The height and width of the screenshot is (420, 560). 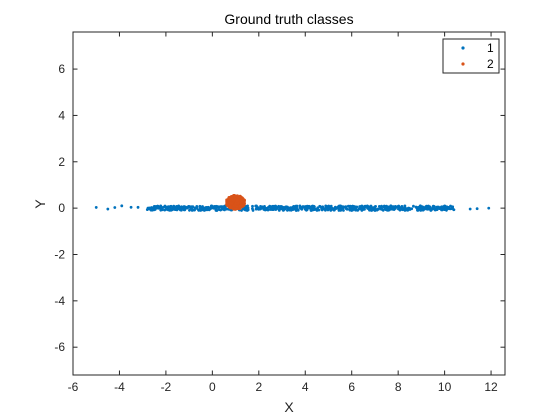 I want to click on x-tick-label: -6, so click(x=73, y=387).